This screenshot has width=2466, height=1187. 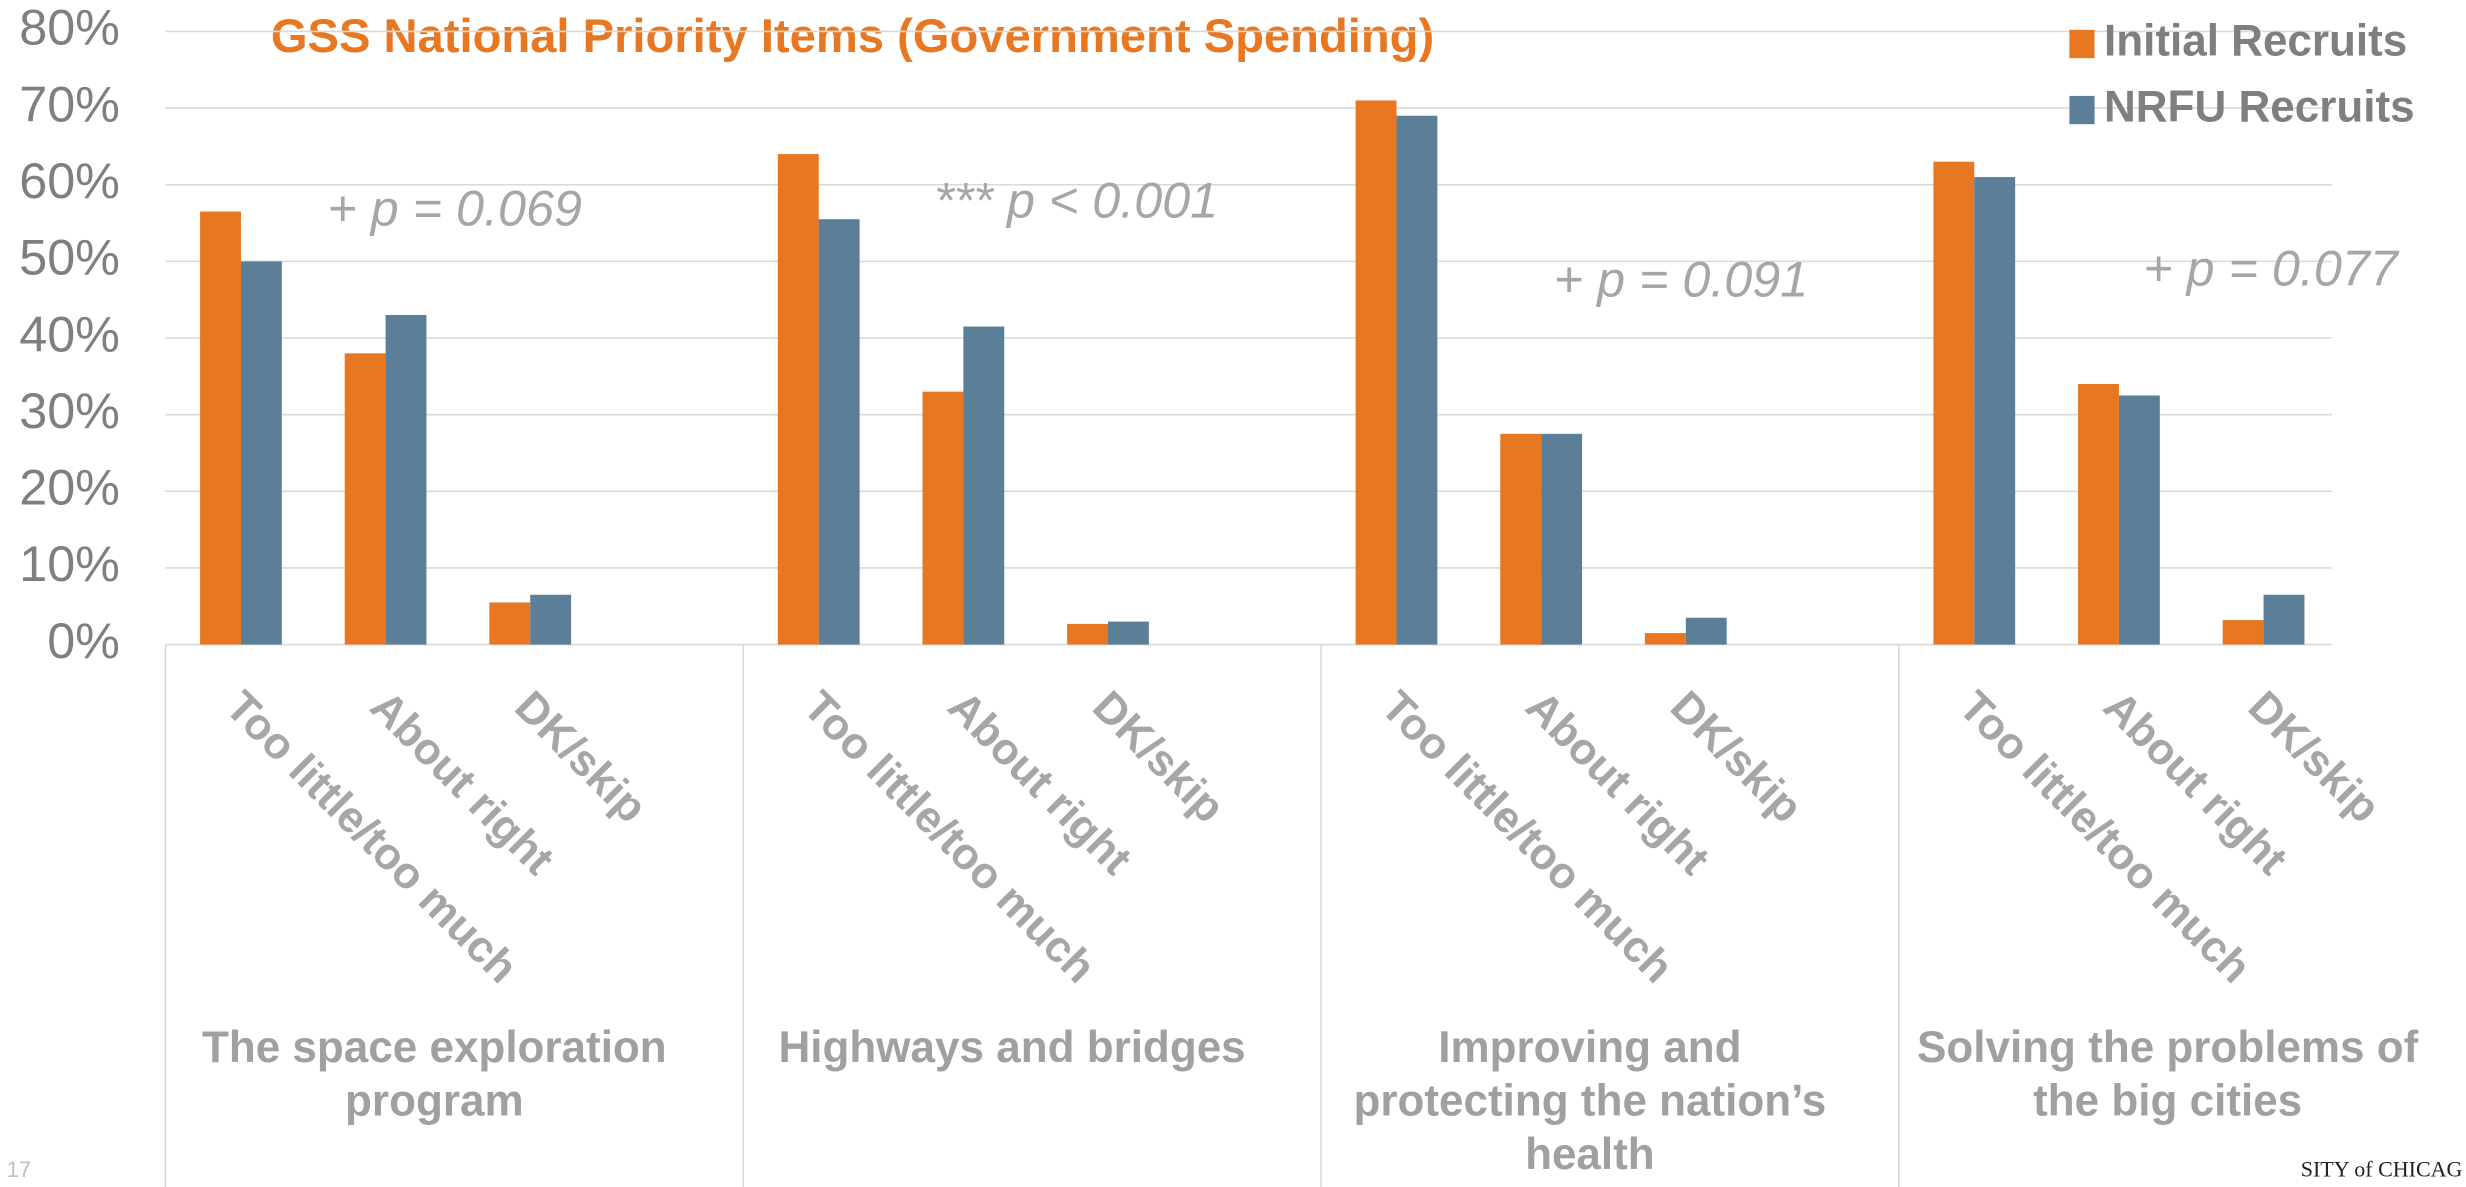 What do you see at coordinates (434, 1074) in the screenshot?
I see `group-label: The space exploration program` at bounding box center [434, 1074].